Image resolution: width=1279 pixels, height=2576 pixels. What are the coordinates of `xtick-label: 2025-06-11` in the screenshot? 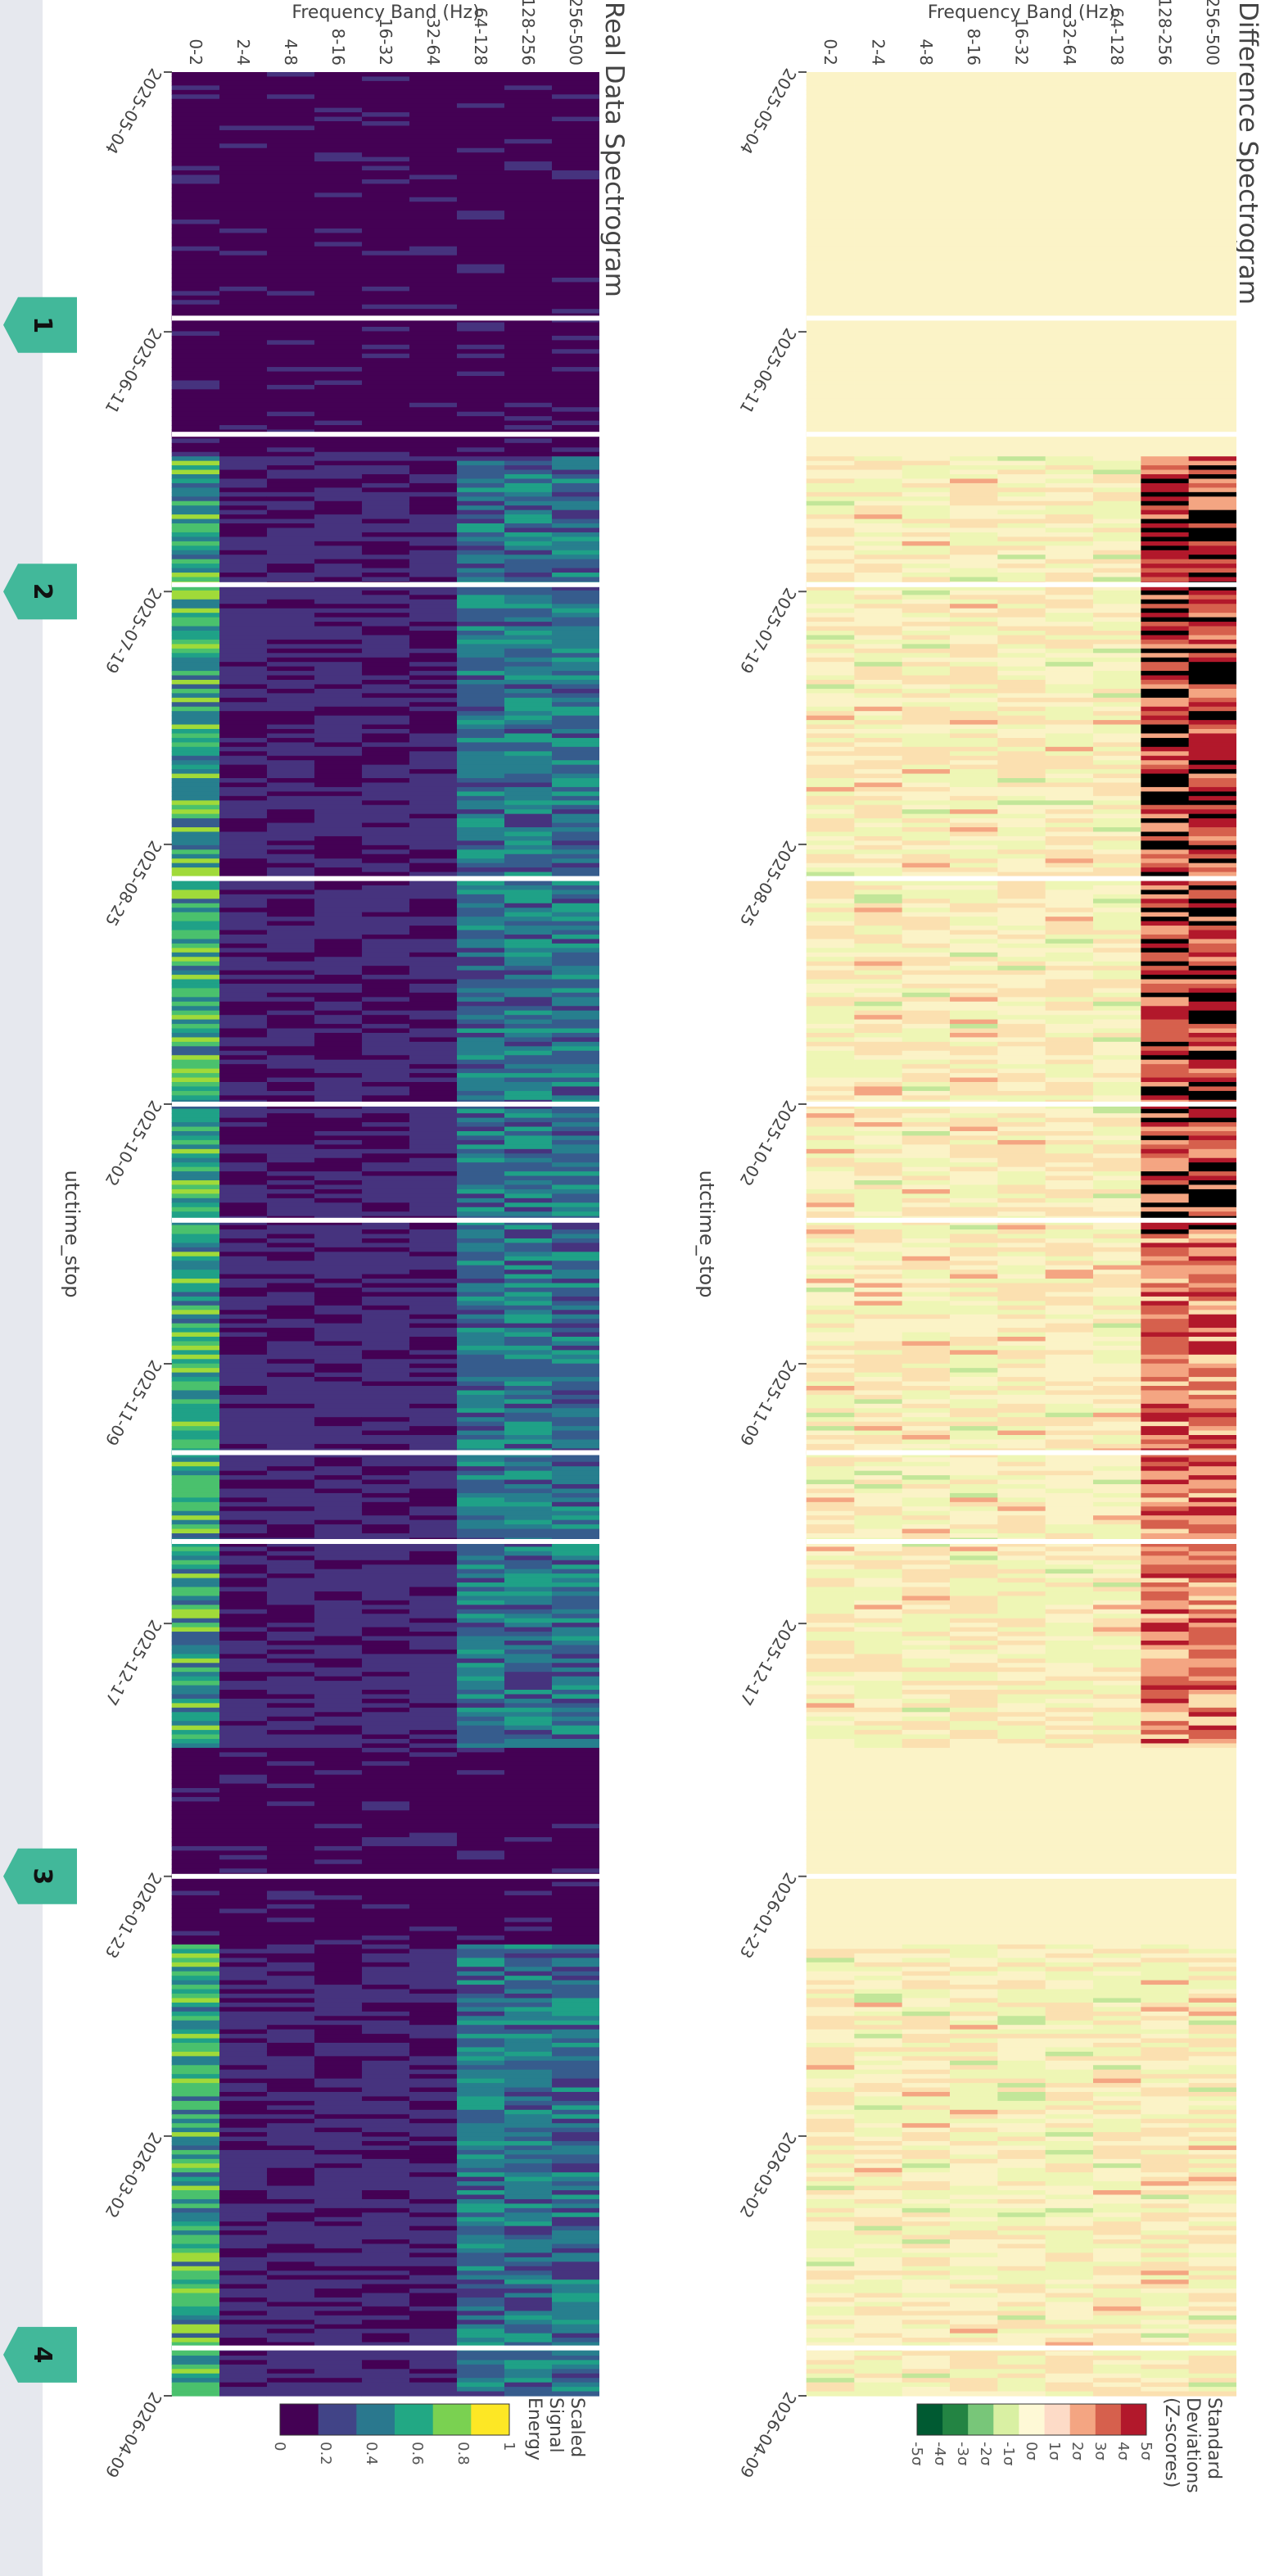 It's located at (768, 371).